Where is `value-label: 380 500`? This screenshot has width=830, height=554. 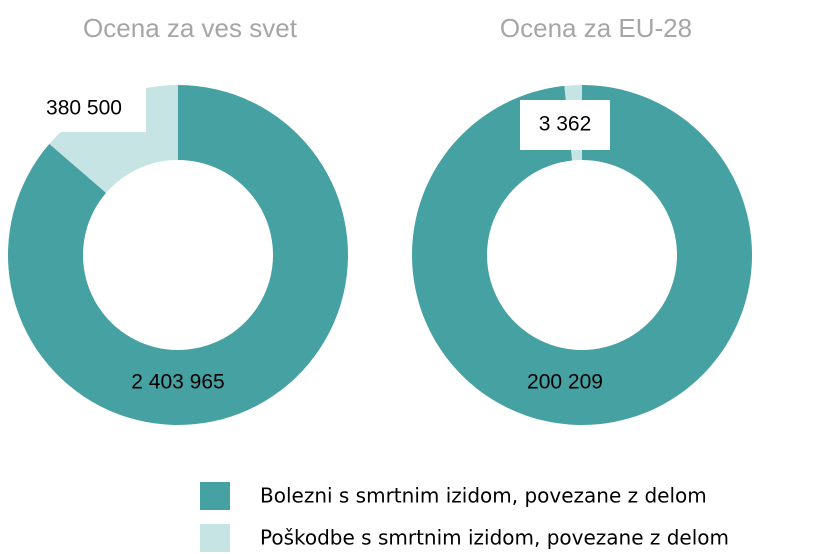
value-label: 380 500 is located at coordinates (84, 108).